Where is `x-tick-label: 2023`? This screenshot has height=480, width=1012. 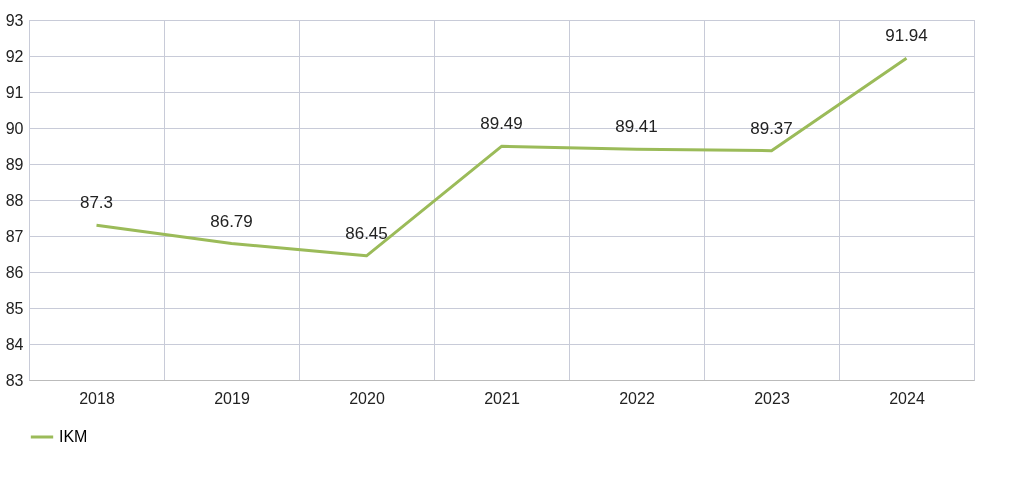
x-tick-label: 2023 is located at coordinates (772, 398).